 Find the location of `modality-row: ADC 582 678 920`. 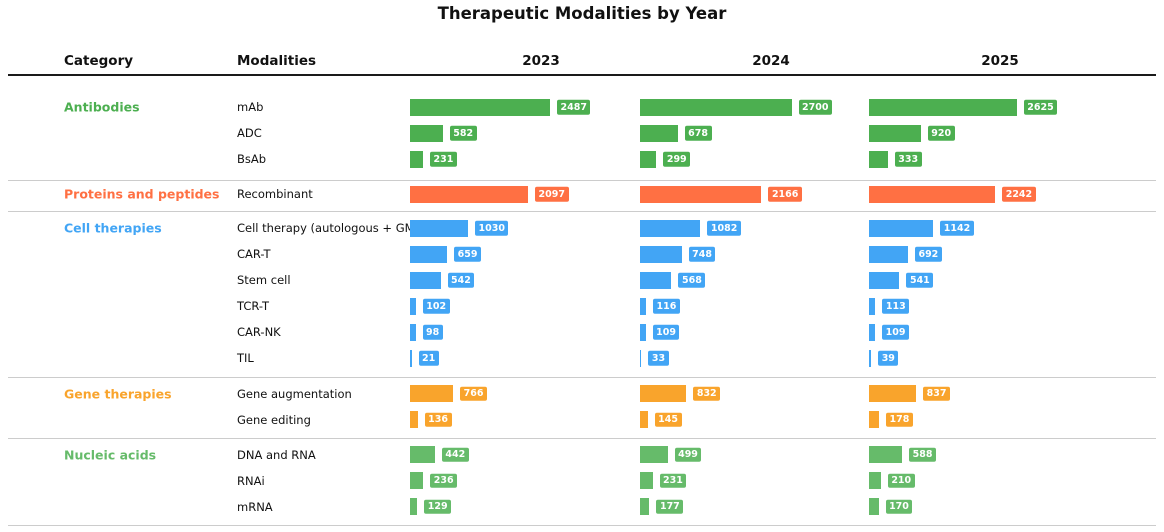

modality-row: ADC 582 678 920 is located at coordinates (582, 133).